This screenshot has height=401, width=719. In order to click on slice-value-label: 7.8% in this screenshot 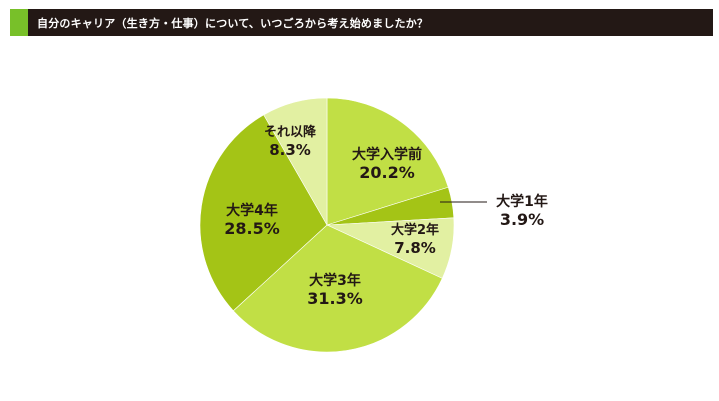, I will do `click(415, 248)`.